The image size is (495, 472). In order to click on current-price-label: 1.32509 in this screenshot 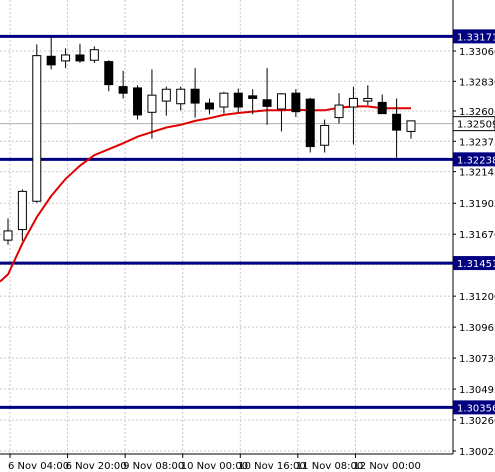, I will do `click(476, 125)`.